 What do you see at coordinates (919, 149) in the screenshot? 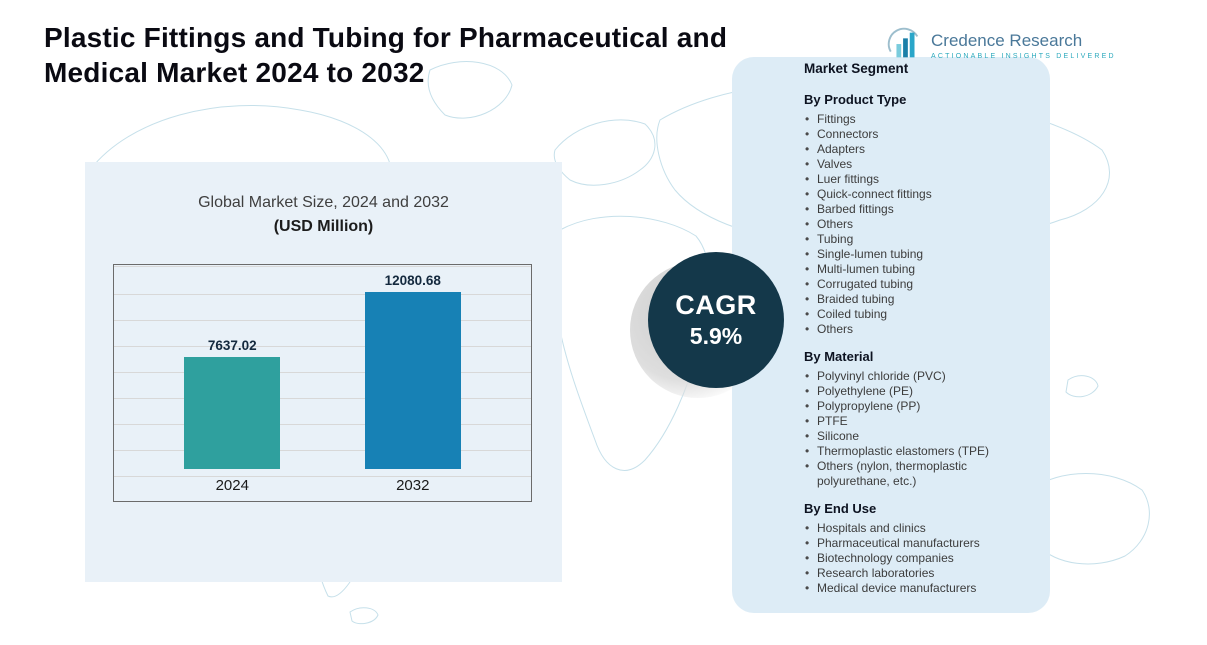
I see `segment-item: Adapters` at bounding box center [919, 149].